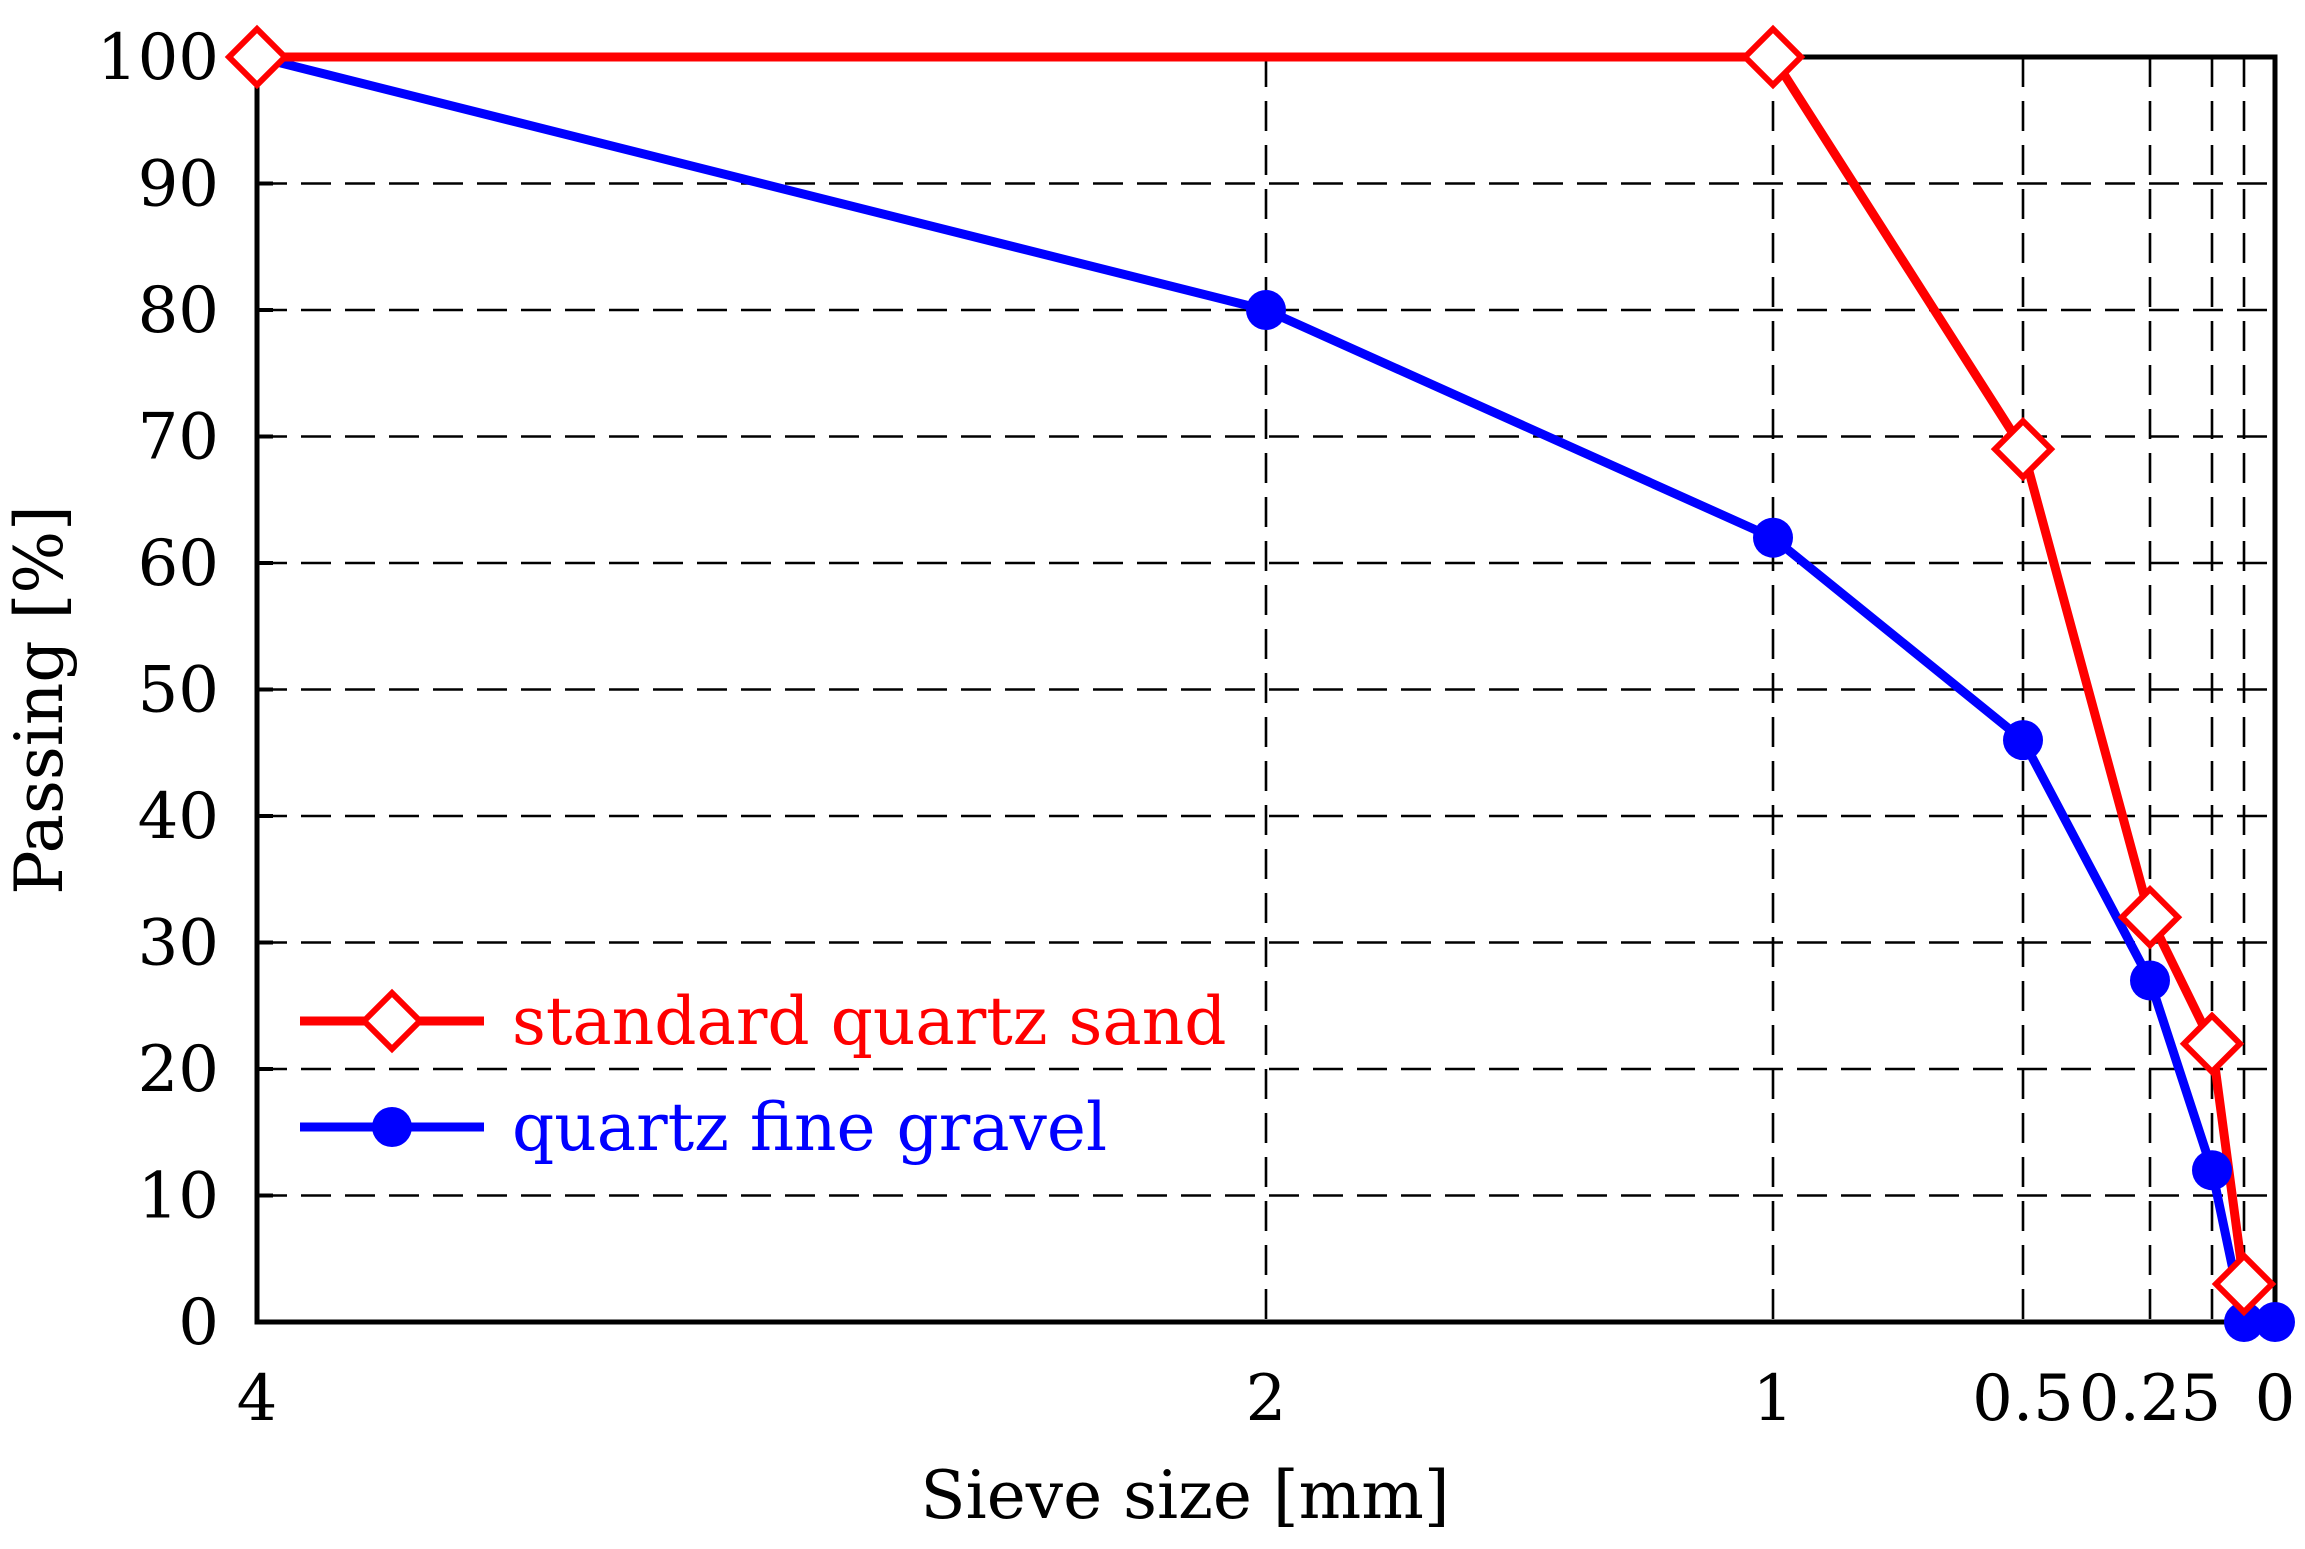  Describe the element at coordinates (39, 700) in the screenshot. I see `y-axis-title: Passing [%]` at that location.